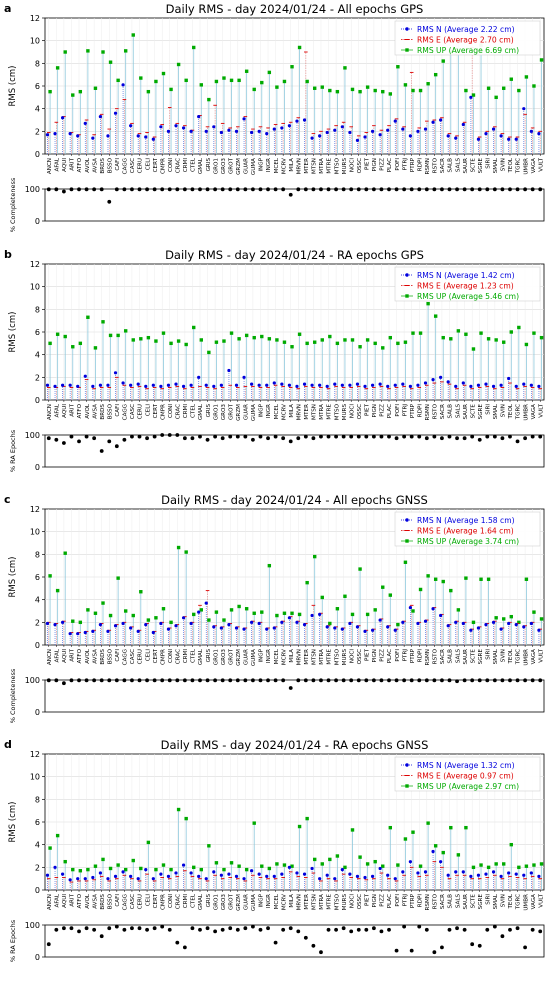 Image resolution: width=550 pixels, height=981 pixels. What do you see at coordinates (148, 410) in the screenshot?
I see `x-tick-label: CELI` at bounding box center [148, 410].